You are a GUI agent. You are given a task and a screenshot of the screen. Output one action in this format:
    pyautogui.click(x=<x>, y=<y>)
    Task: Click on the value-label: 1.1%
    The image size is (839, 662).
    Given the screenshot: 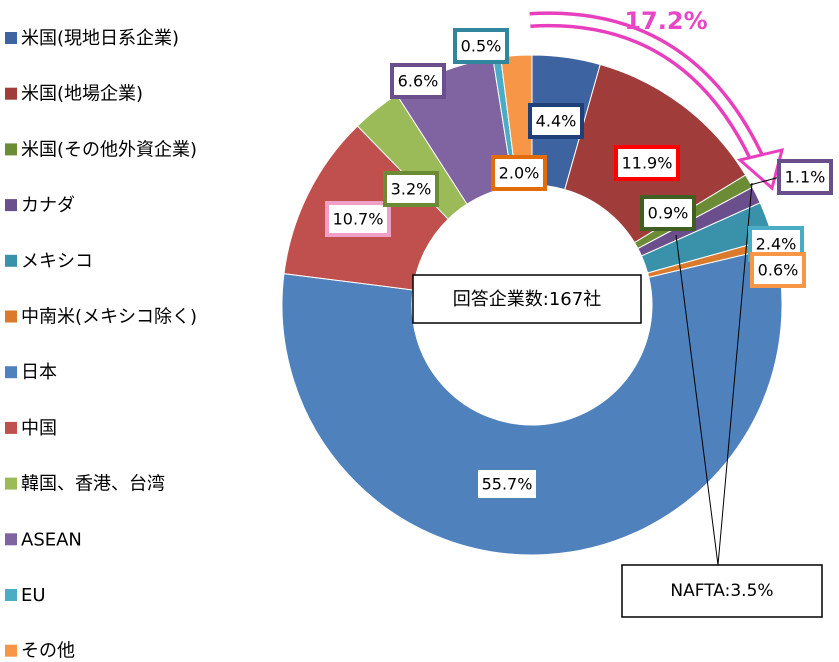 What is the action you would take?
    pyautogui.click(x=805, y=177)
    